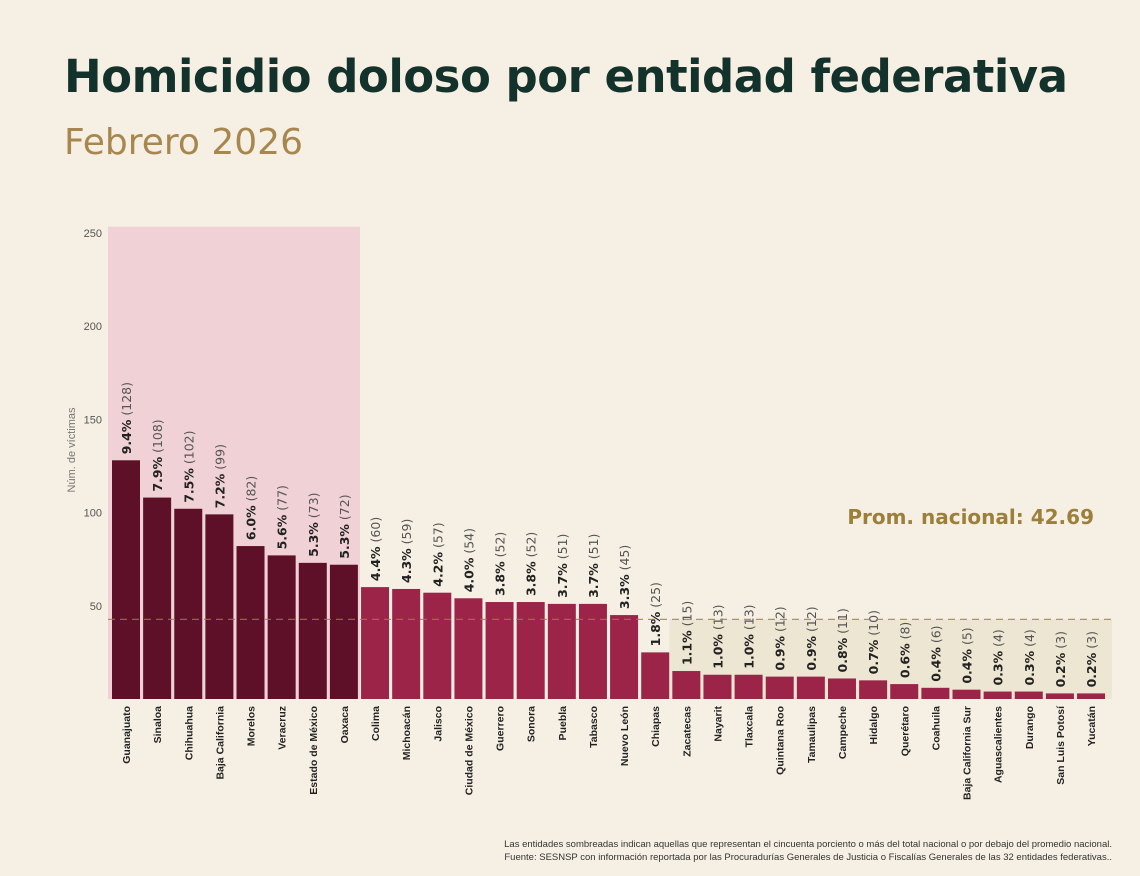 The width and height of the screenshot is (1140, 876). I want to click on y-tick-label: 100, so click(93, 514).